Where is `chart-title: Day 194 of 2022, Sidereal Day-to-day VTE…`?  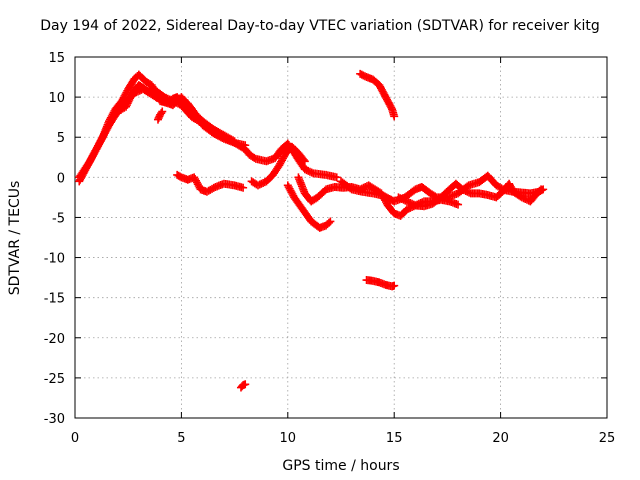 chart-title: Day 194 of 2022, Sidereal Day-to-day VTE… is located at coordinates (320, 26).